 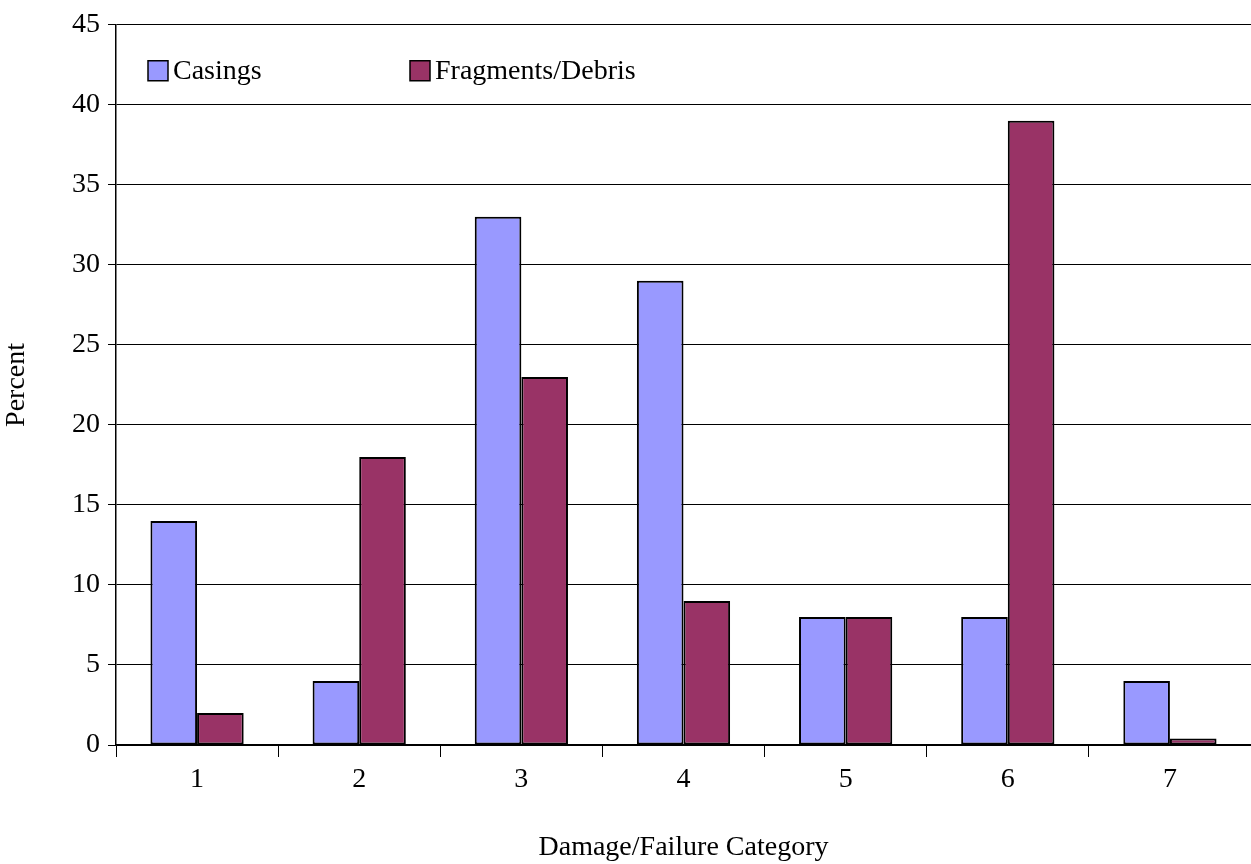 I want to click on x-tick-label: 3, so click(x=521, y=778).